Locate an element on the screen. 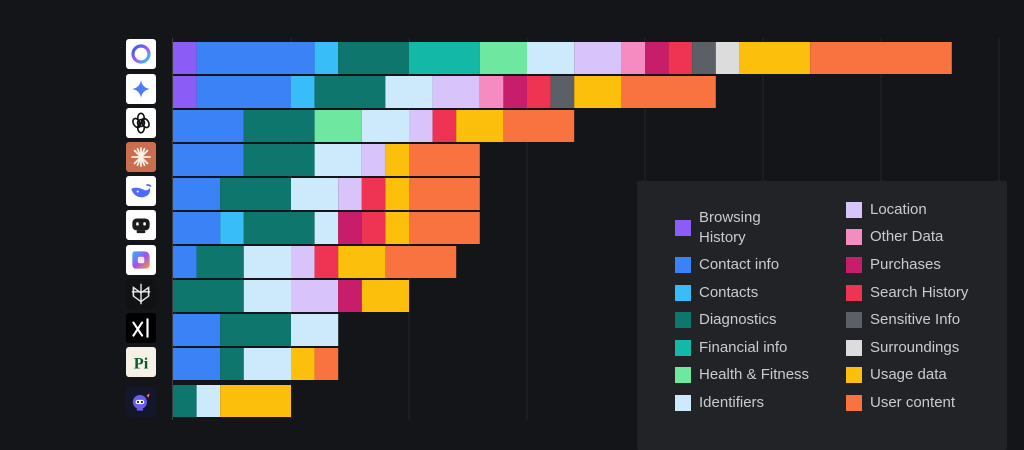 This screenshot has width=1024, height=450. legend-label: Other Data is located at coordinates (907, 236).